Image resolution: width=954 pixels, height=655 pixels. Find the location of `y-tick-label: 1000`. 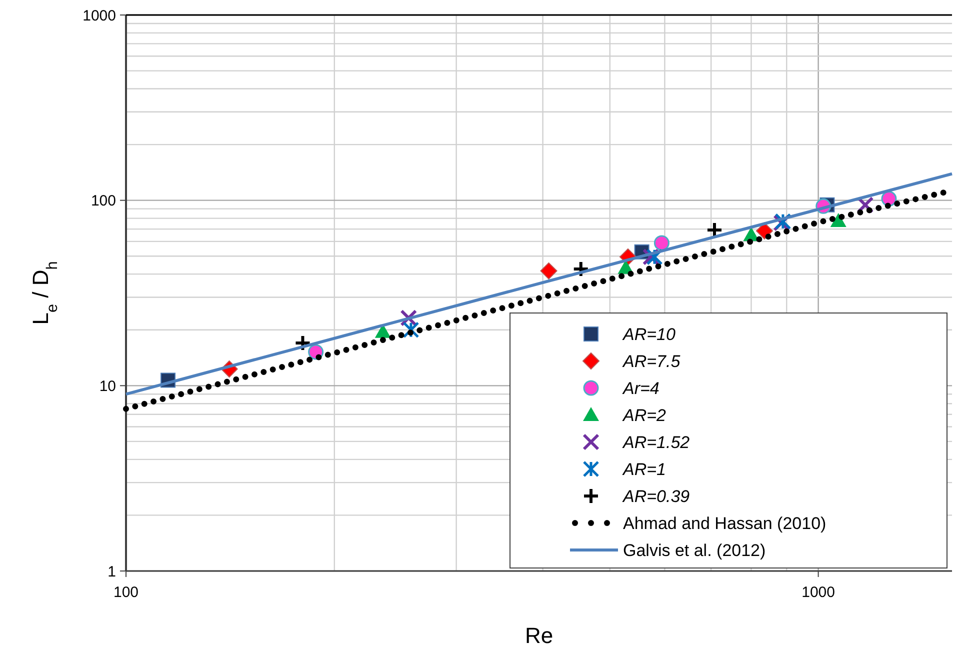

y-tick-label: 1000 is located at coordinates (99, 15).